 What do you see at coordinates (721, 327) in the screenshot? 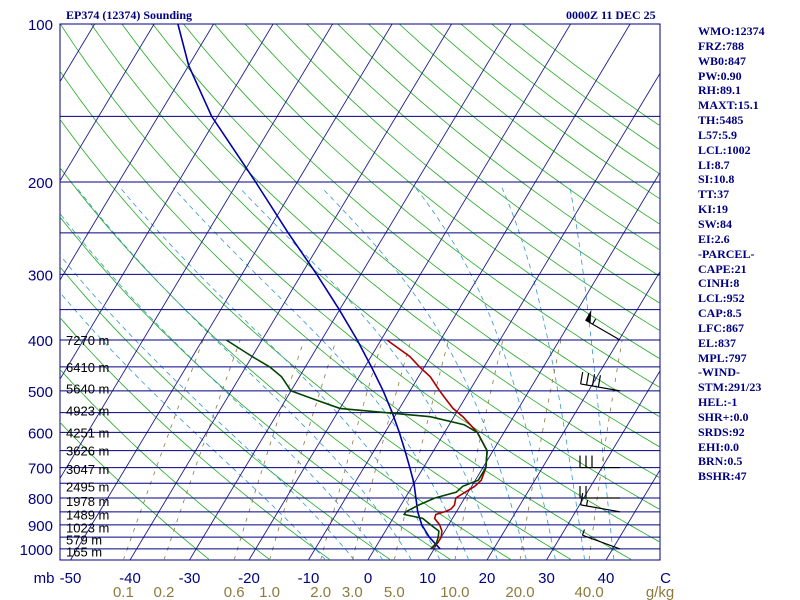
I see `index-item: LFC:867` at bounding box center [721, 327].